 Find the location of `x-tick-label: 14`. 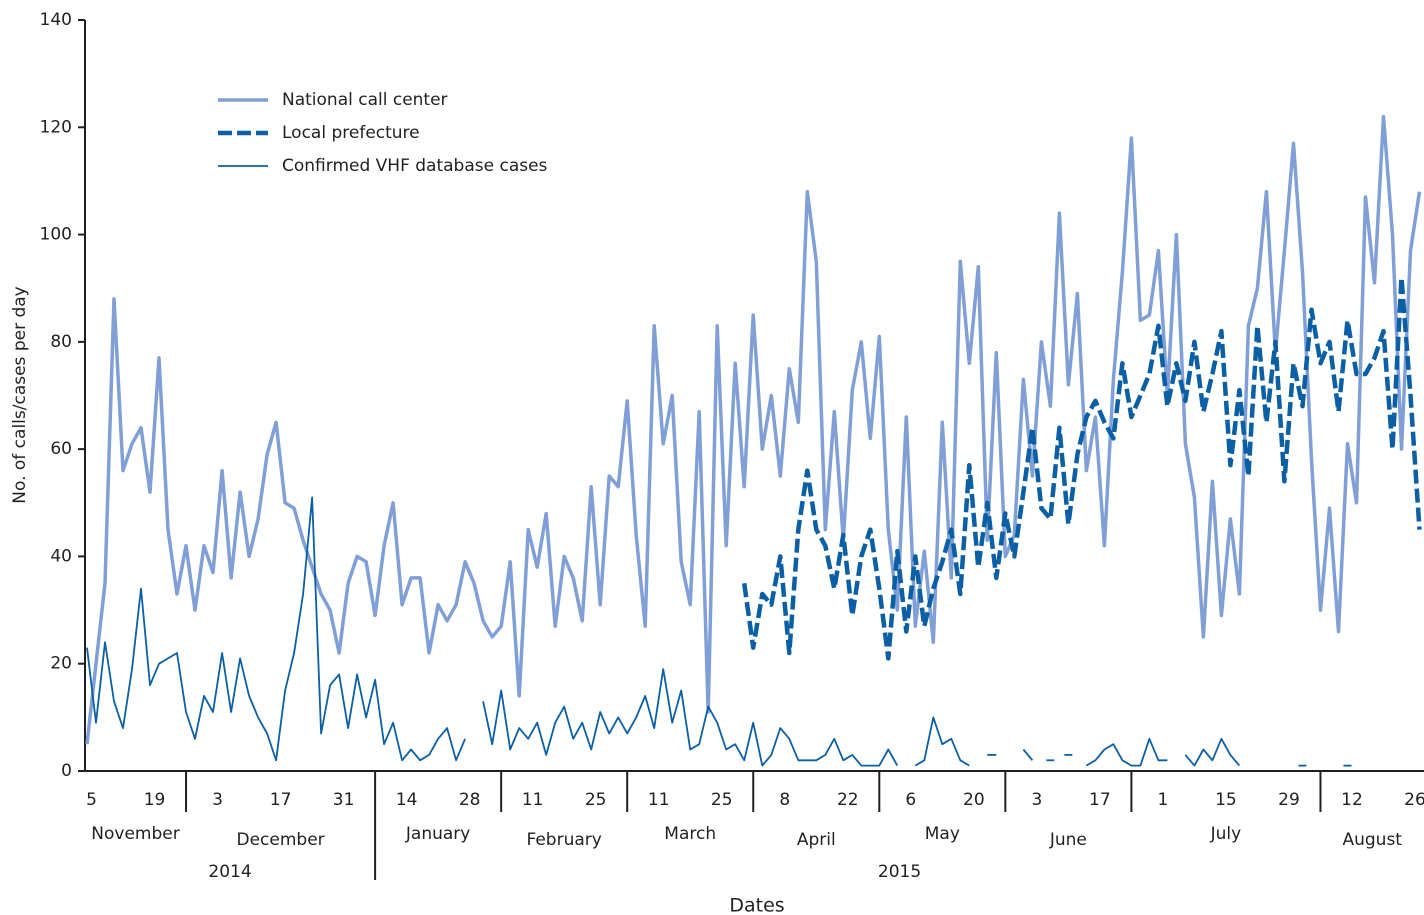

x-tick-label: 14 is located at coordinates (407, 800).